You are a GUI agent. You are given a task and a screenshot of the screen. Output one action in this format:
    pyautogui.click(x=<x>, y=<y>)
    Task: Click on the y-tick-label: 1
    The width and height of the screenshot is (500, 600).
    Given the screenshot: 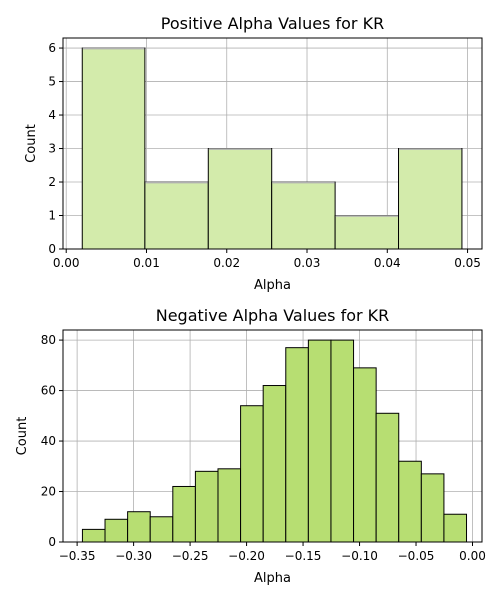 What is the action you would take?
    pyautogui.click(x=52, y=216)
    